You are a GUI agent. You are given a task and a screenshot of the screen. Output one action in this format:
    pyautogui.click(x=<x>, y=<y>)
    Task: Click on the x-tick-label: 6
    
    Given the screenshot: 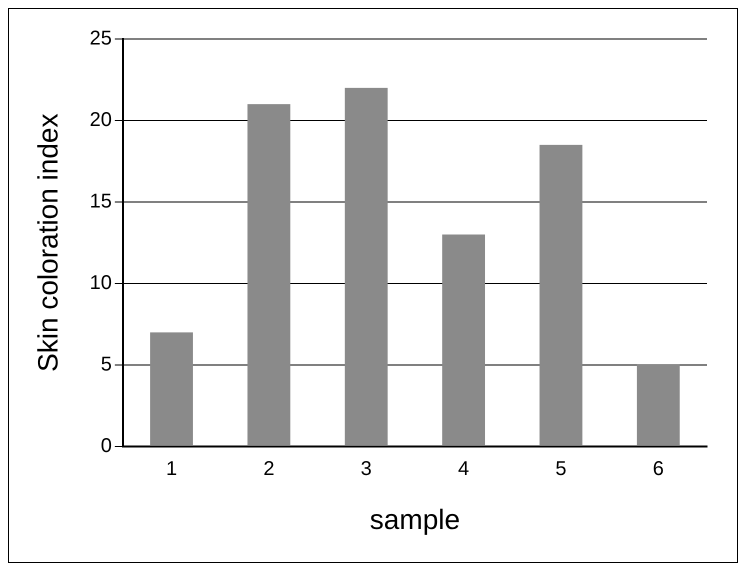 What is the action you would take?
    pyautogui.click(x=658, y=469)
    